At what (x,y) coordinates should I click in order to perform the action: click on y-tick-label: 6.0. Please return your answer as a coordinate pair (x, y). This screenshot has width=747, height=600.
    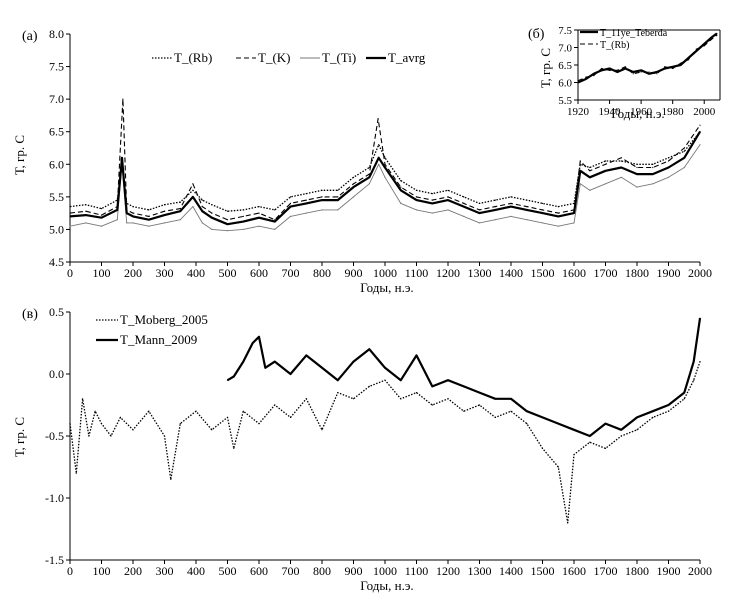
    Looking at the image, I should click on (565, 84).